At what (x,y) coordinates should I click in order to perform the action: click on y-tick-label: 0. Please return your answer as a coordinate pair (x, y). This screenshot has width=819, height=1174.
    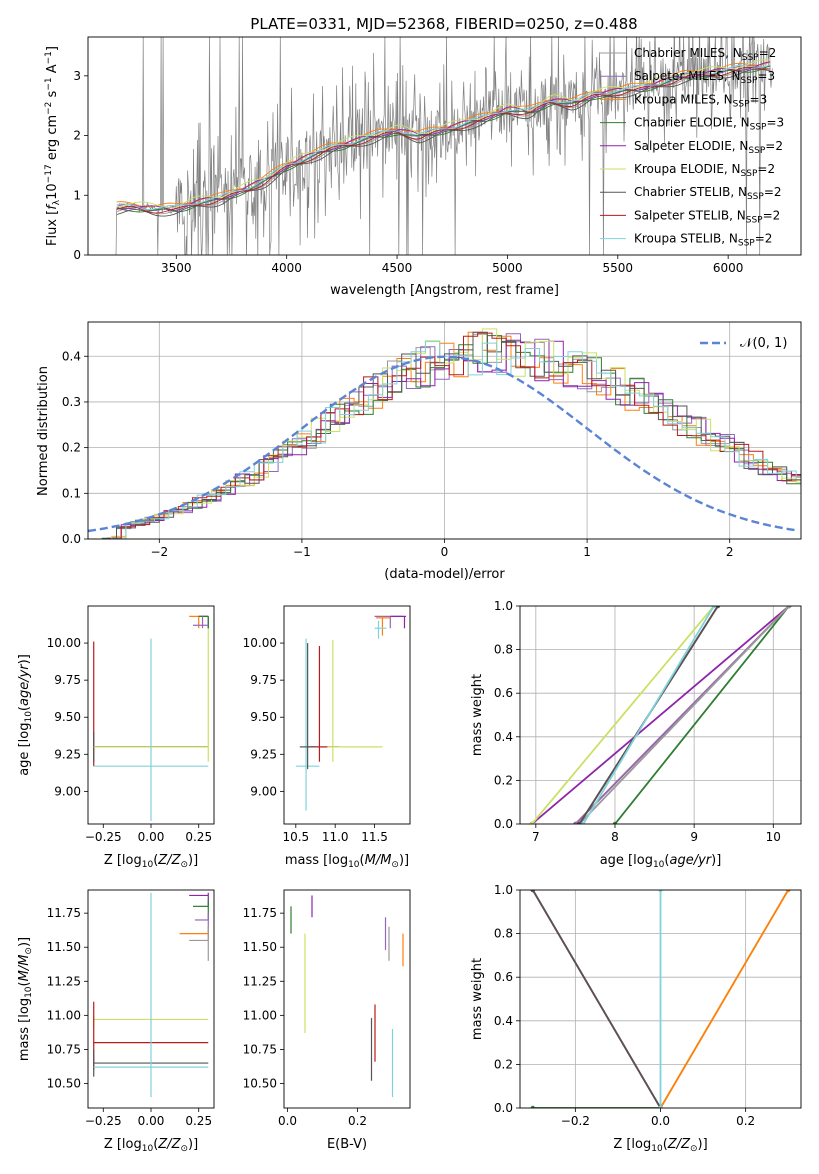
    Looking at the image, I should click on (77, 255).